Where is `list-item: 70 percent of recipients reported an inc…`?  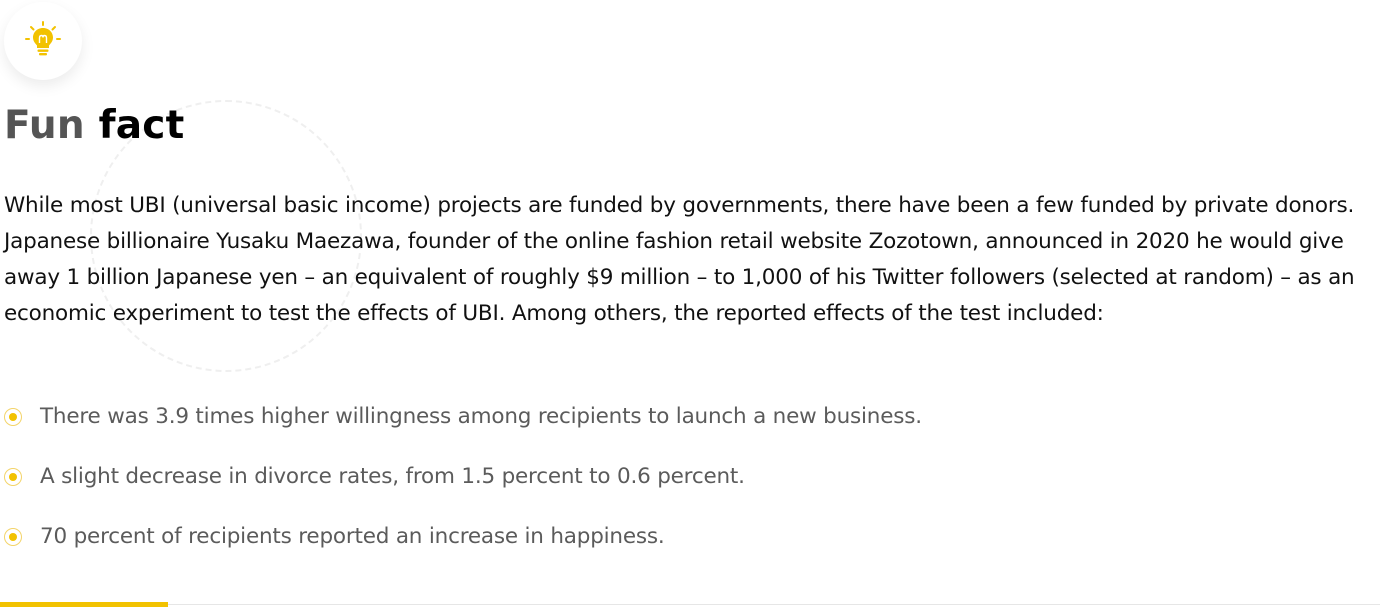
list-item: 70 percent of recipients reported an inc… is located at coordinates (654, 537).